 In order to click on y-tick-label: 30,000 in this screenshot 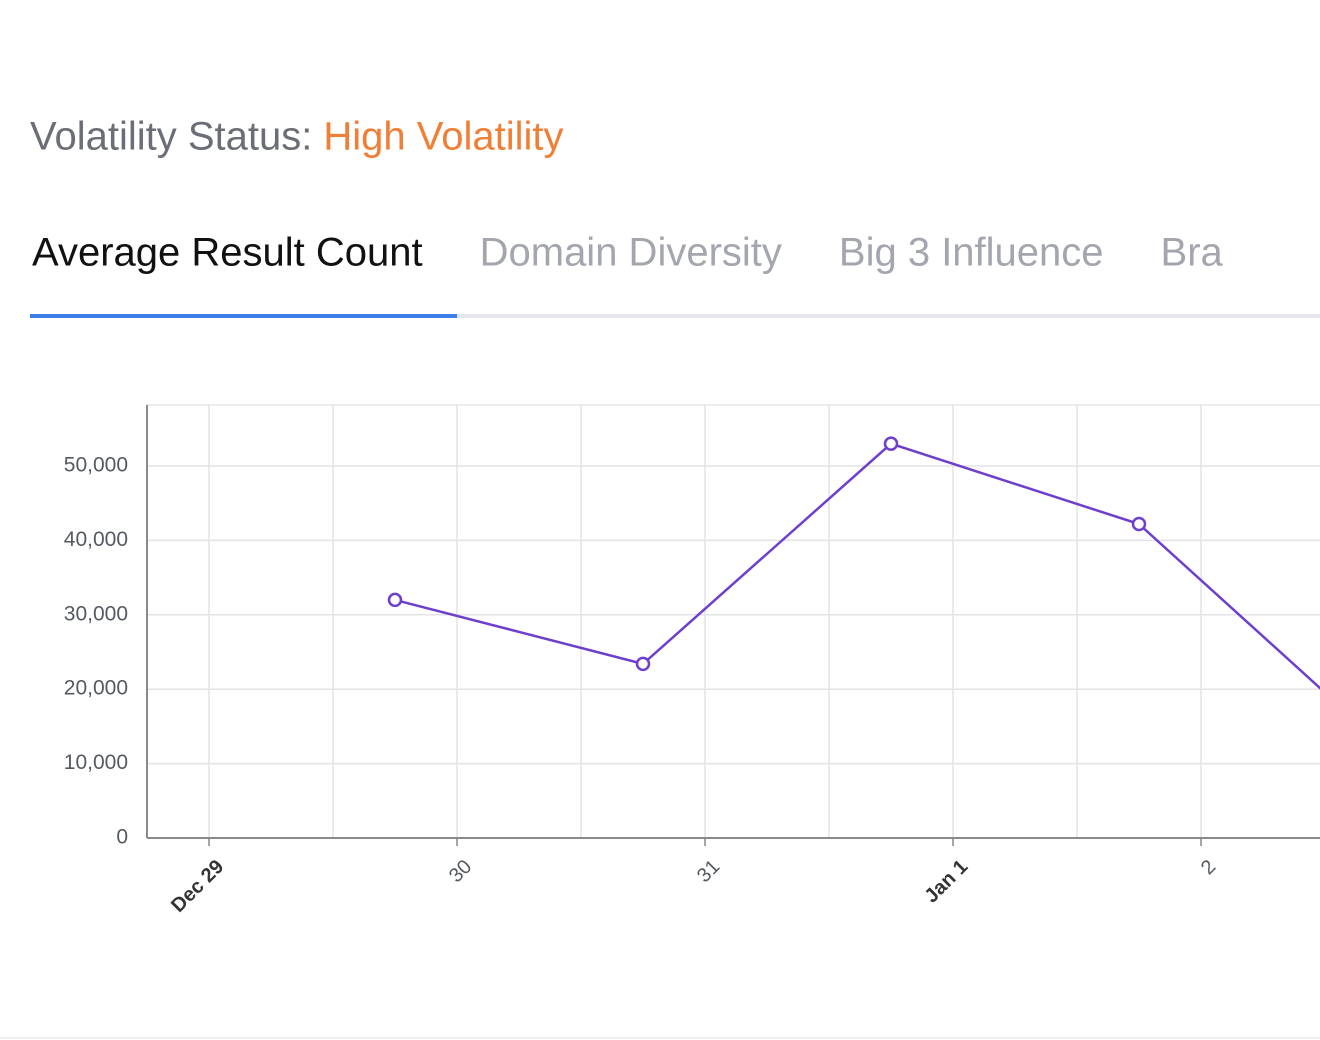, I will do `click(96, 613)`.